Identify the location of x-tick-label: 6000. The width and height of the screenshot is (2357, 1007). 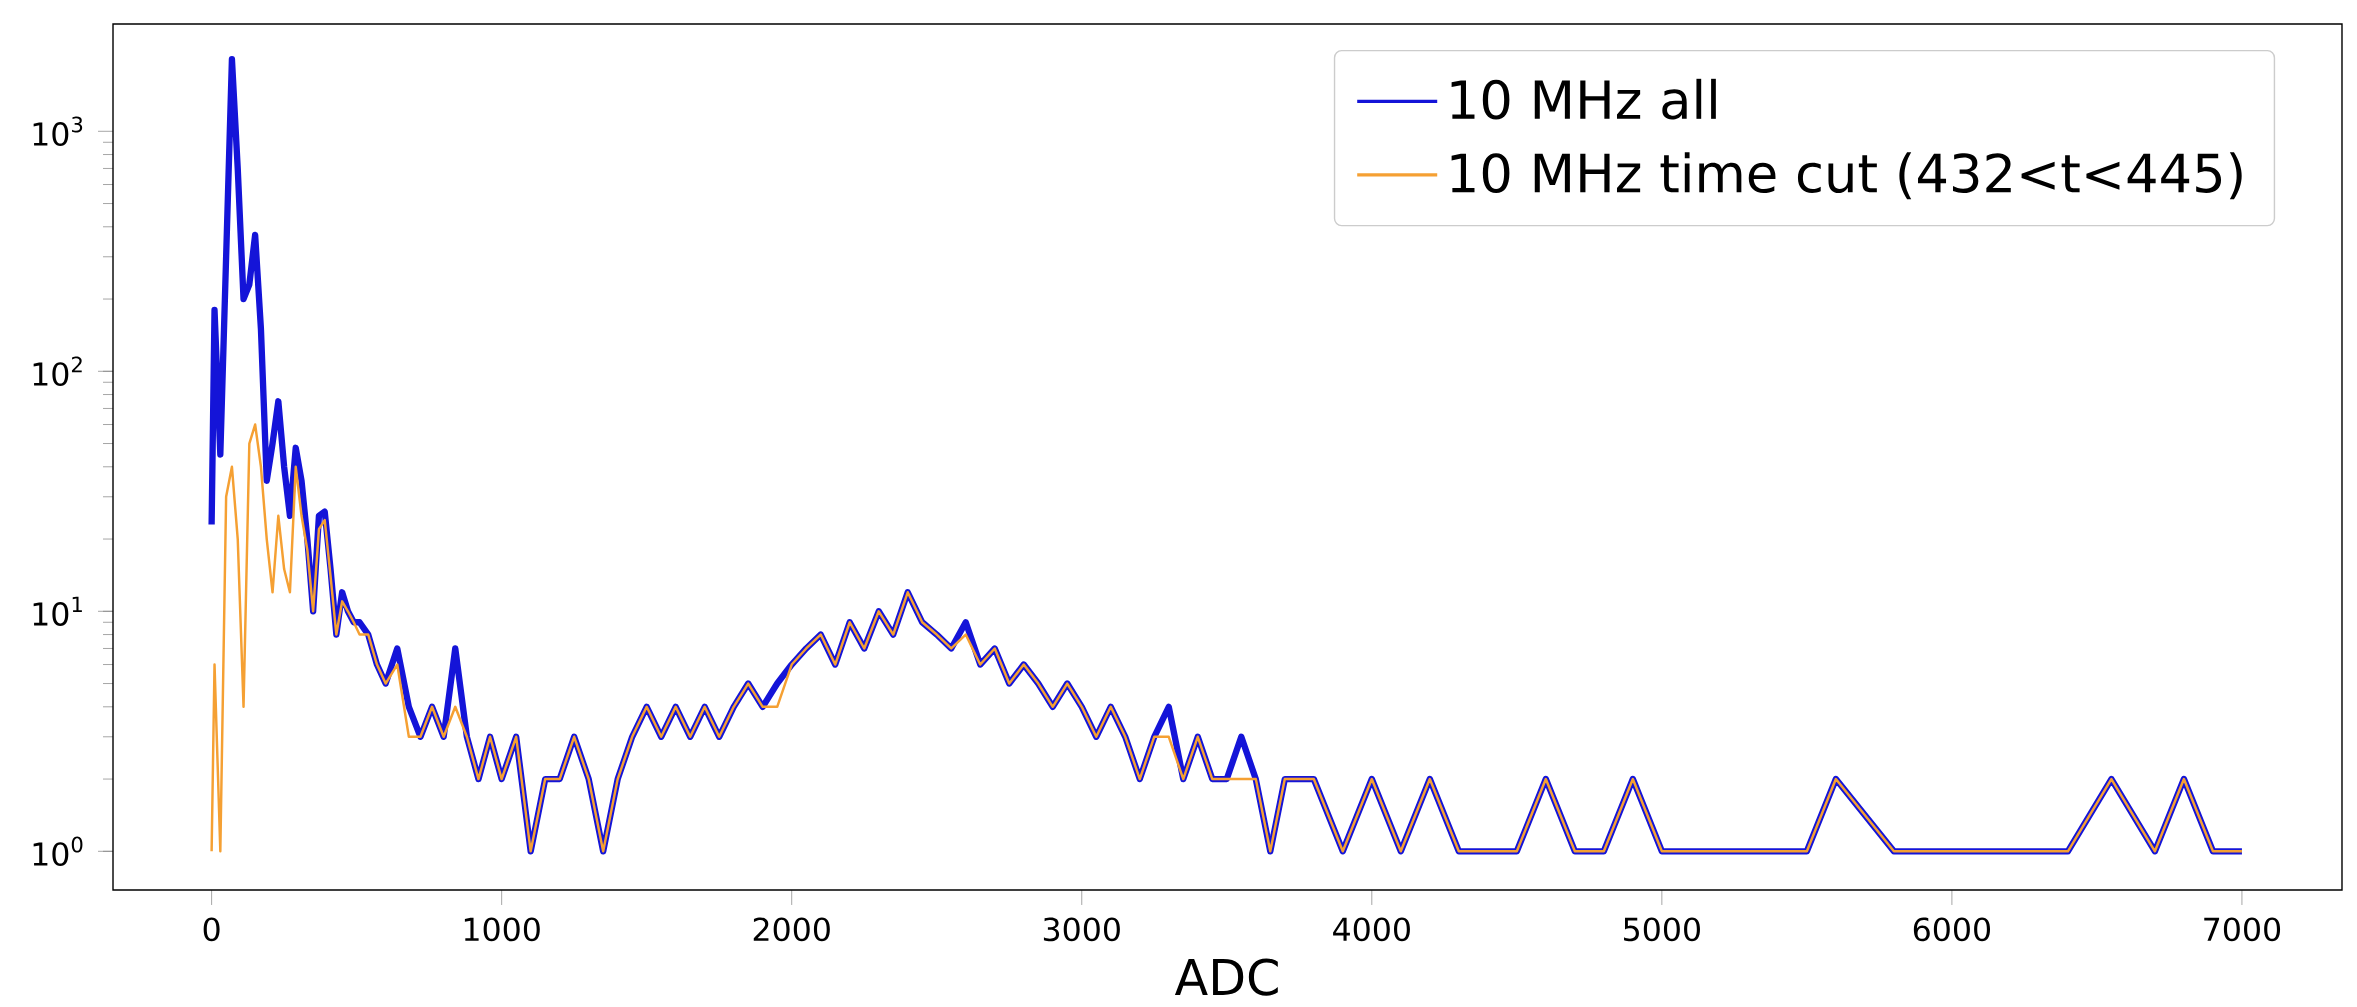
(1952, 929).